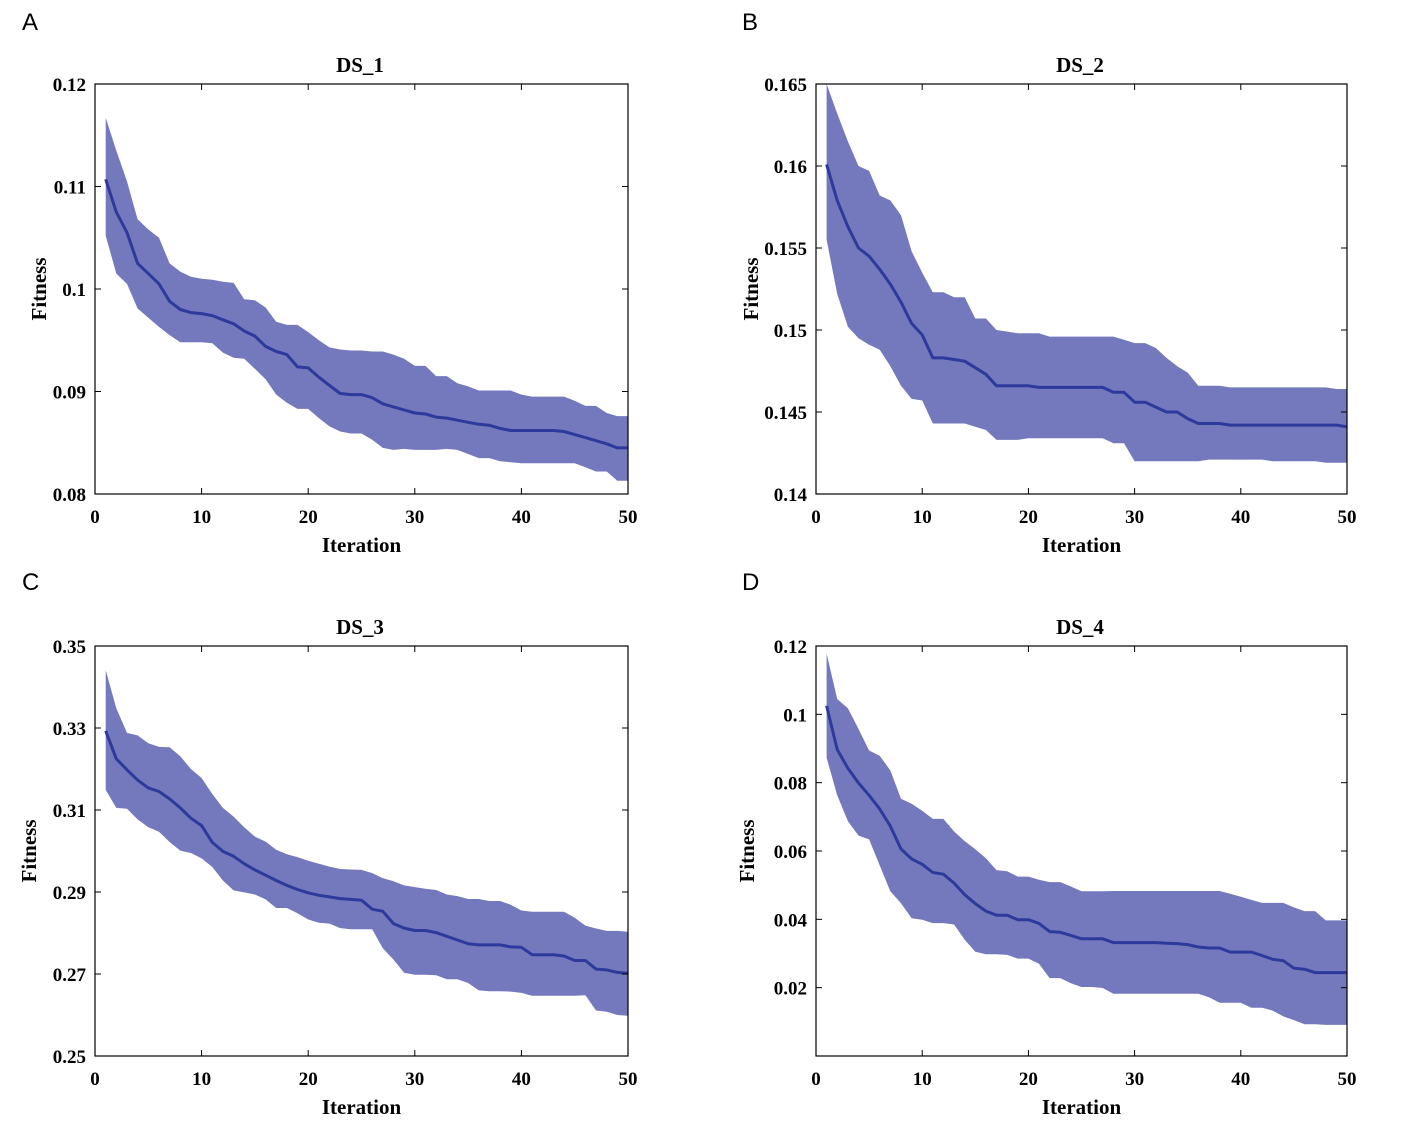 Image resolution: width=1417 pixels, height=1126 pixels. Describe the element at coordinates (790, 989) in the screenshot. I see `y-tick-label: 0.02` at that location.